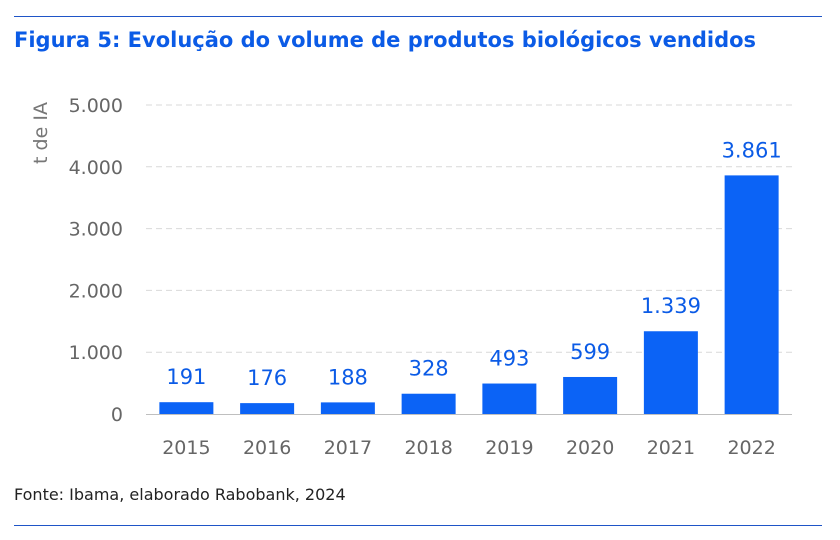 The width and height of the screenshot is (840, 540). What do you see at coordinates (590, 352) in the screenshot?
I see `bar-value-label: 599` at bounding box center [590, 352].